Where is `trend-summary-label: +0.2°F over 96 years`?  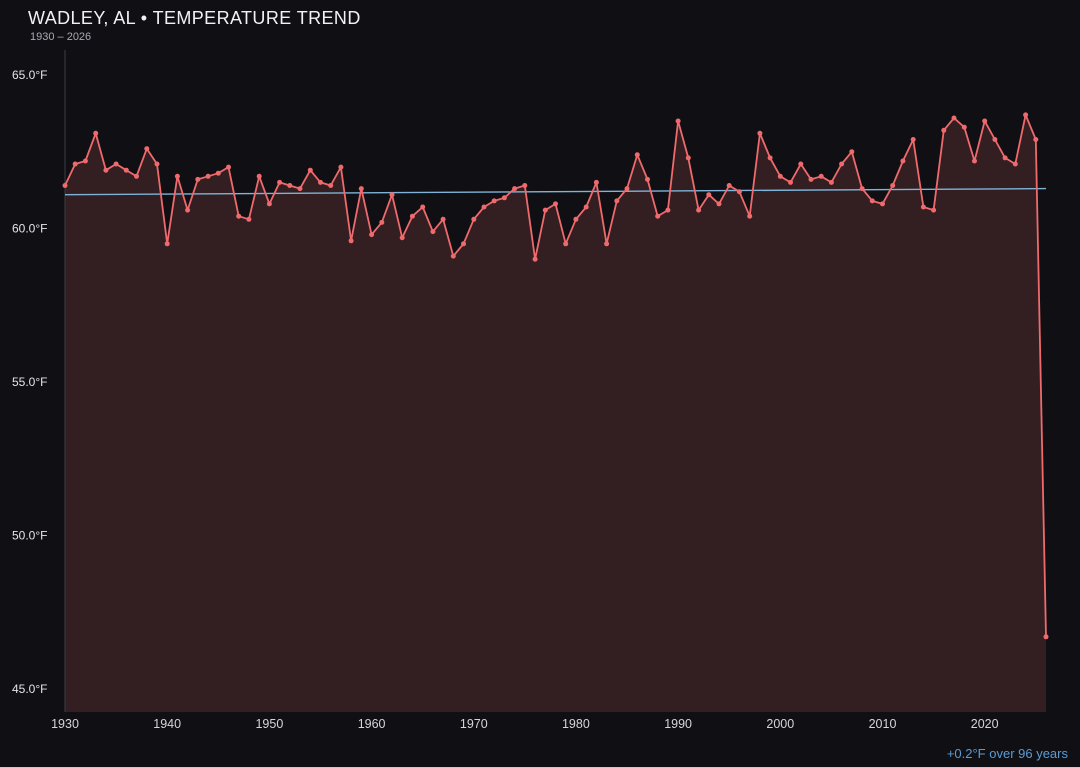
trend-summary-label: +0.2°F over 96 years is located at coordinates (1007, 753).